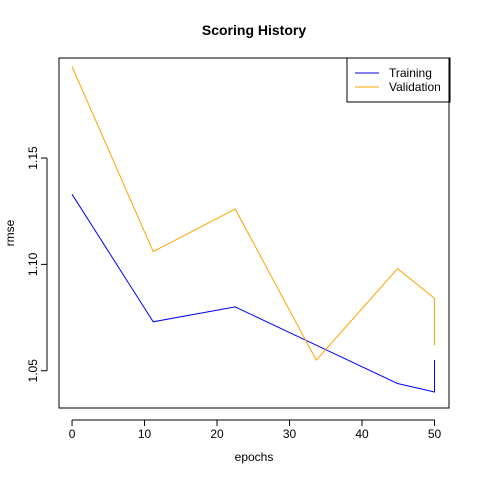 The image size is (480, 480). Describe the element at coordinates (254, 30) in the screenshot. I see `chart-title: Scoring History` at that location.